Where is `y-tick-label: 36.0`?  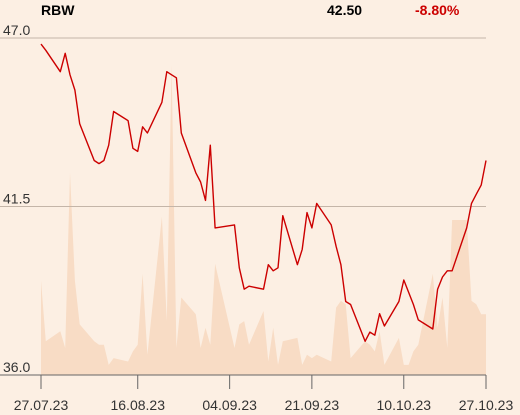
y-tick-label: 36.0 is located at coordinates (16, 367).